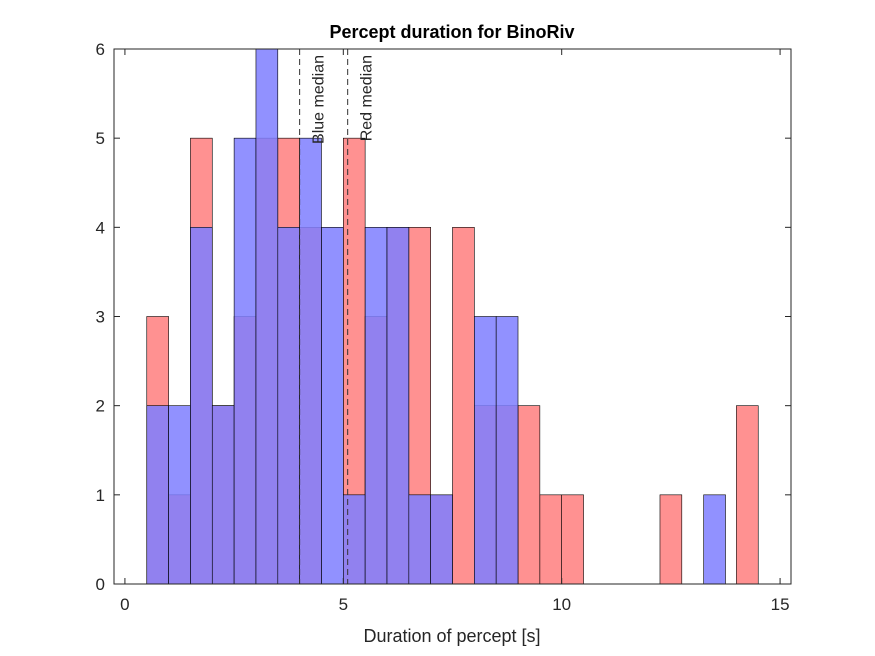 This screenshot has height=656, width=875. Describe the element at coordinates (100, 406) in the screenshot. I see `y-tick-label: 2` at that location.